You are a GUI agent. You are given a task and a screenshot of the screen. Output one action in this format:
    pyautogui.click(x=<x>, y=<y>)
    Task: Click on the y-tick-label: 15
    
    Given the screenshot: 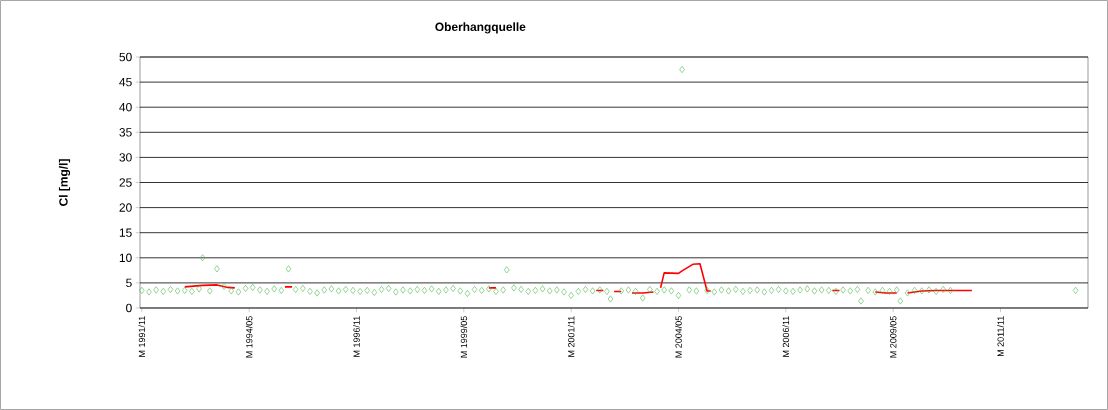 What is the action you would take?
    pyautogui.click(x=125, y=232)
    